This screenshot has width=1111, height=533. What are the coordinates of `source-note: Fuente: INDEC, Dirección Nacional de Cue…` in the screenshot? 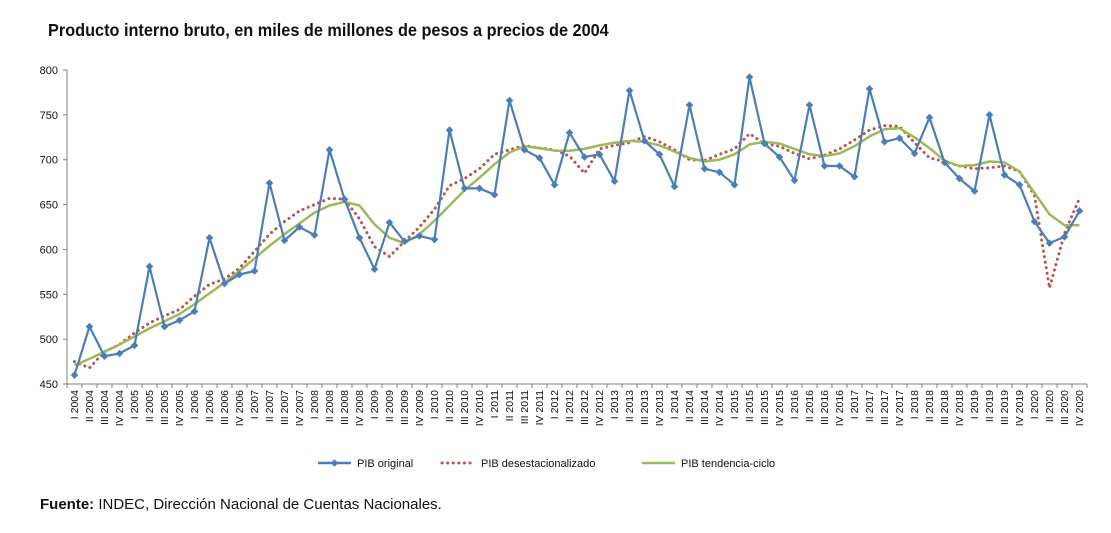 It's located at (241, 504).